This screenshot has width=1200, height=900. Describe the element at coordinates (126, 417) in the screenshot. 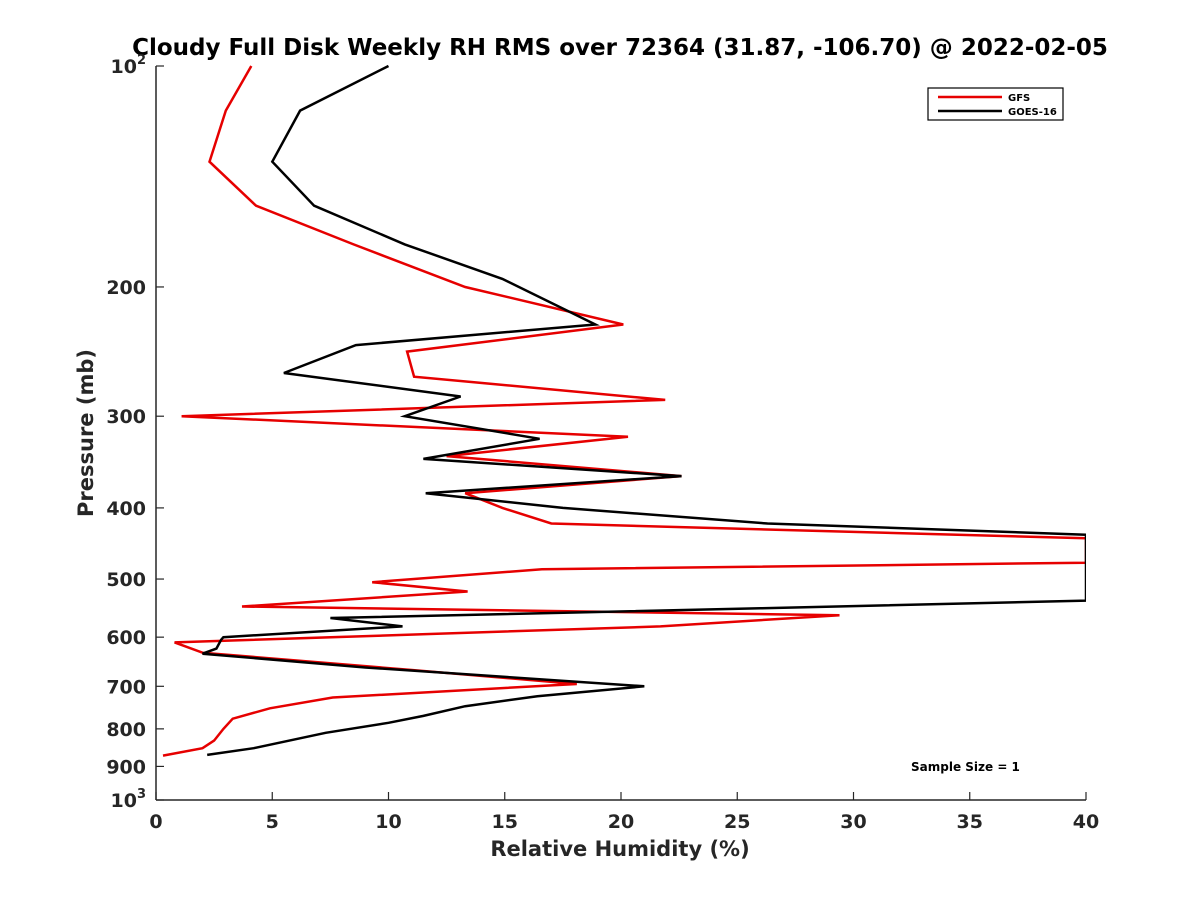

I see `y-tick-label: 300` at that location.